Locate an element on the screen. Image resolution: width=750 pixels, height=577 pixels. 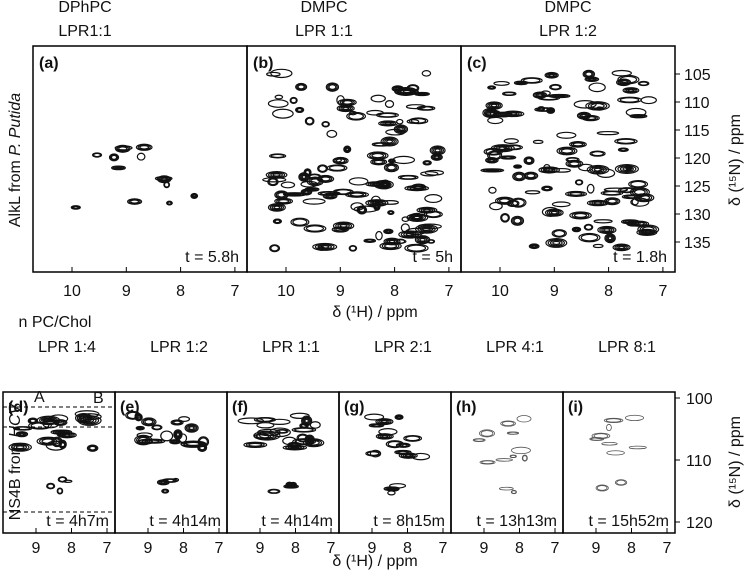
annotation: B is located at coordinates (98, 398).